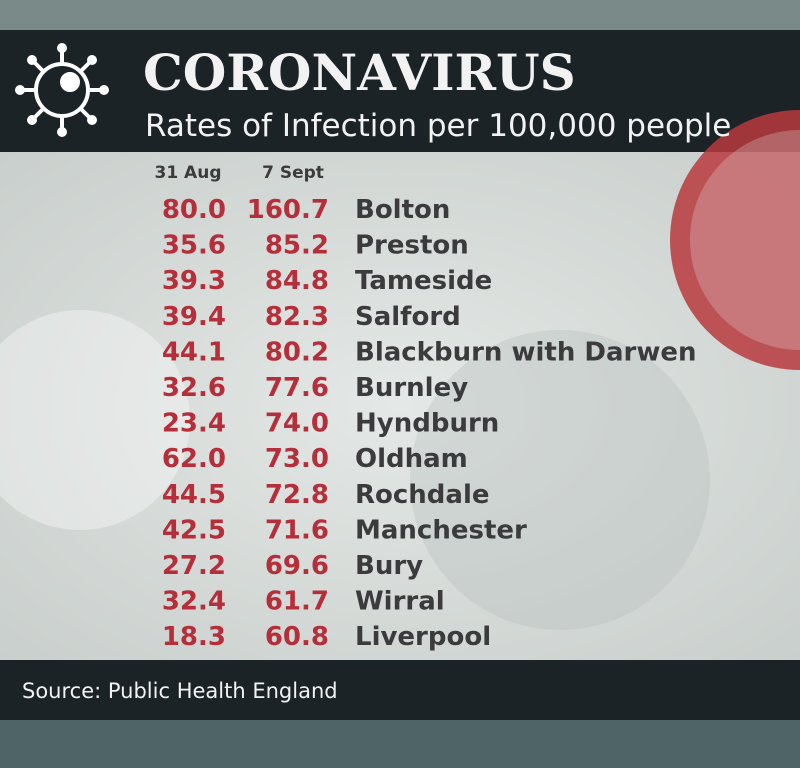 This screenshot has height=768, width=800. I want to click on rate-7-sept: 60.8, so click(297, 637).